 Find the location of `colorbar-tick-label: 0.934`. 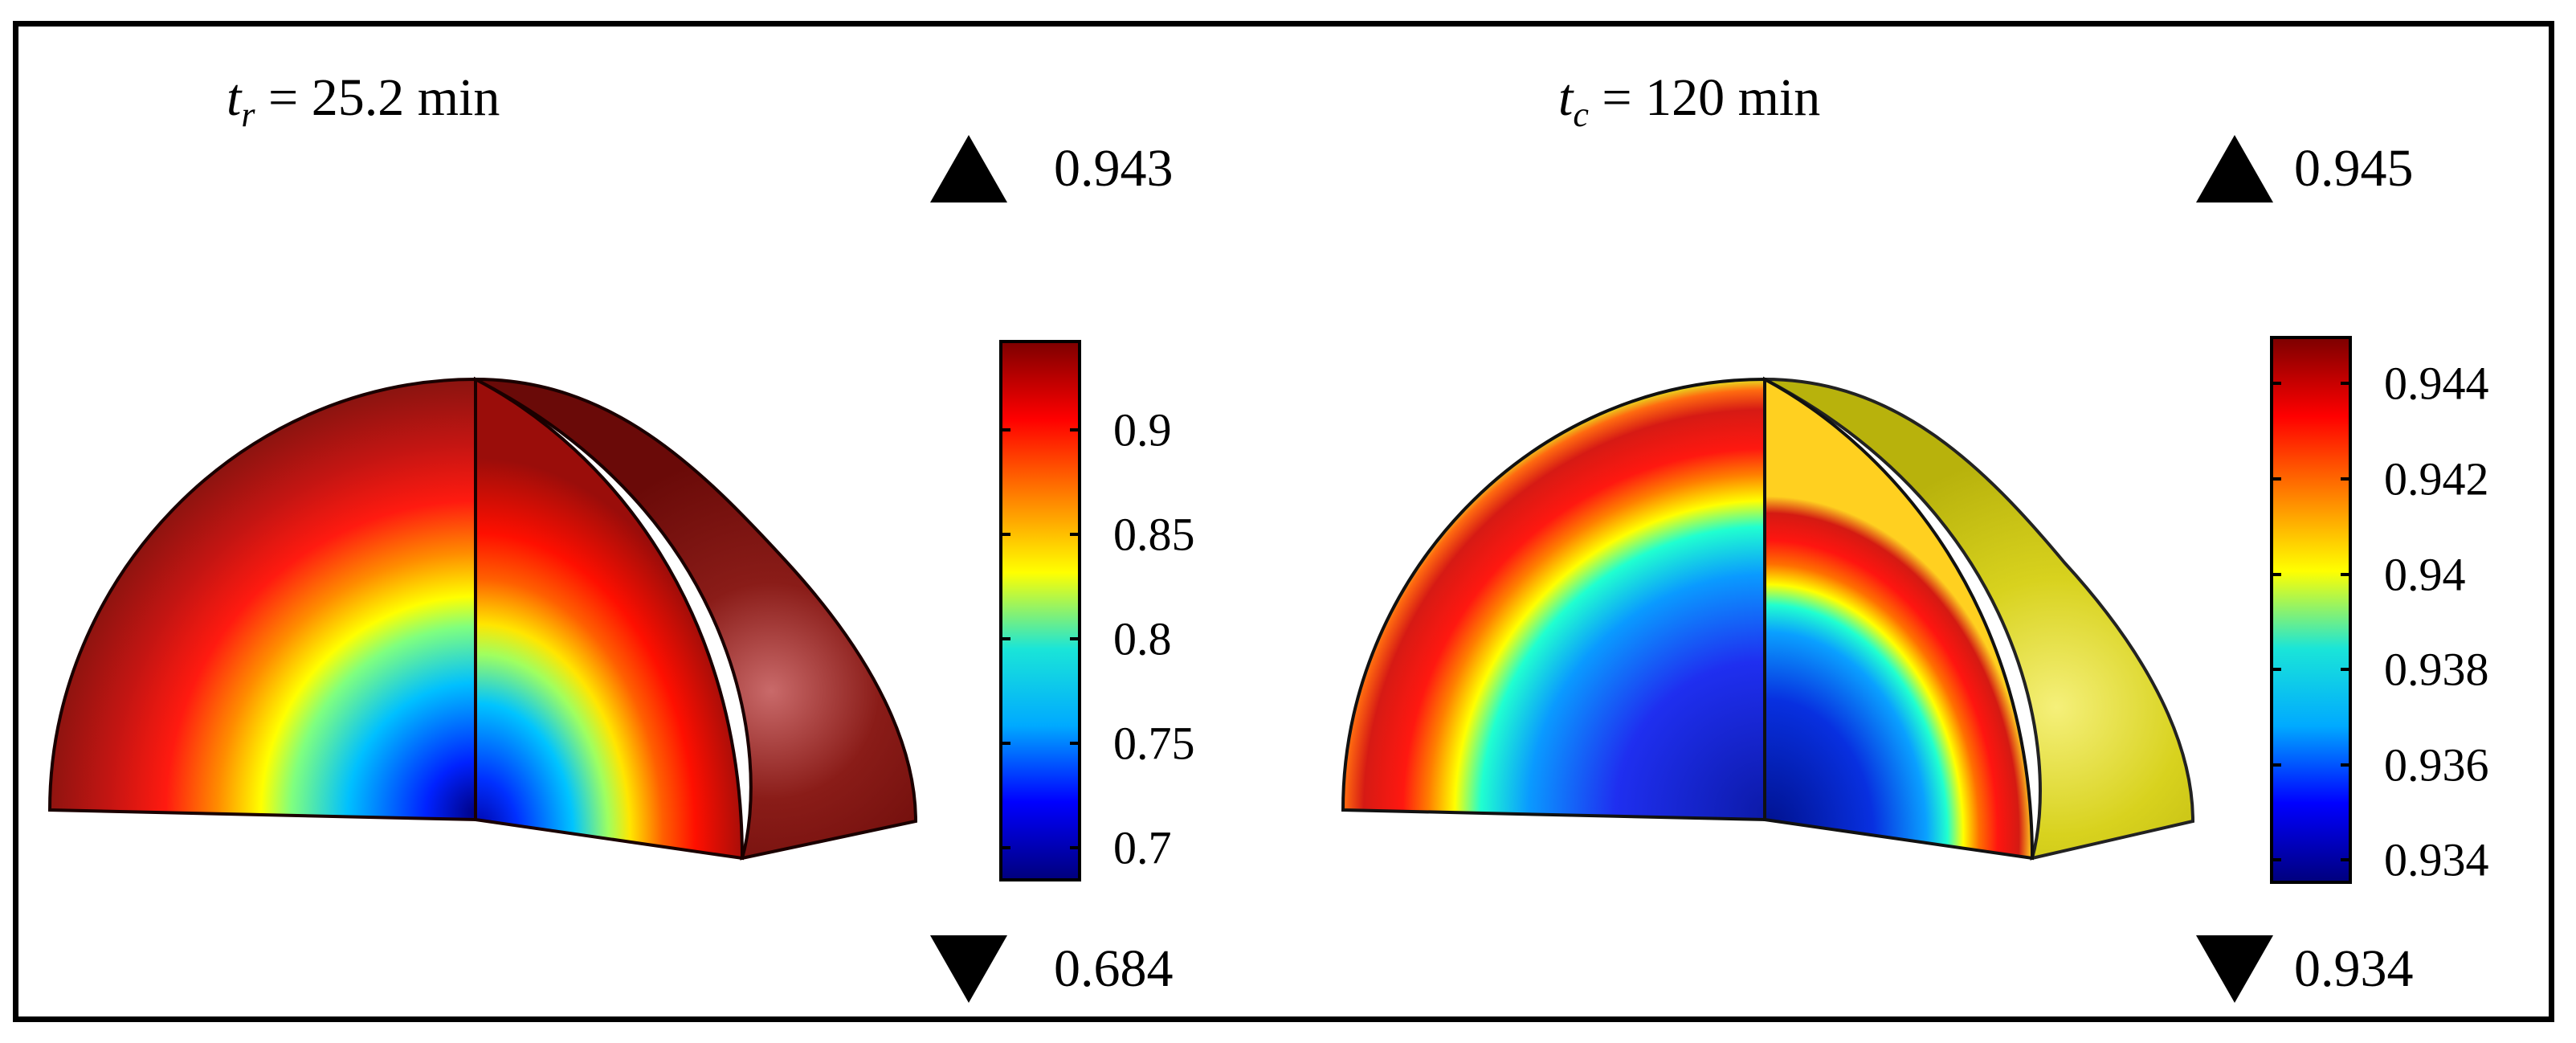

colorbar-tick-label: 0.934 is located at coordinates (2436, 859).